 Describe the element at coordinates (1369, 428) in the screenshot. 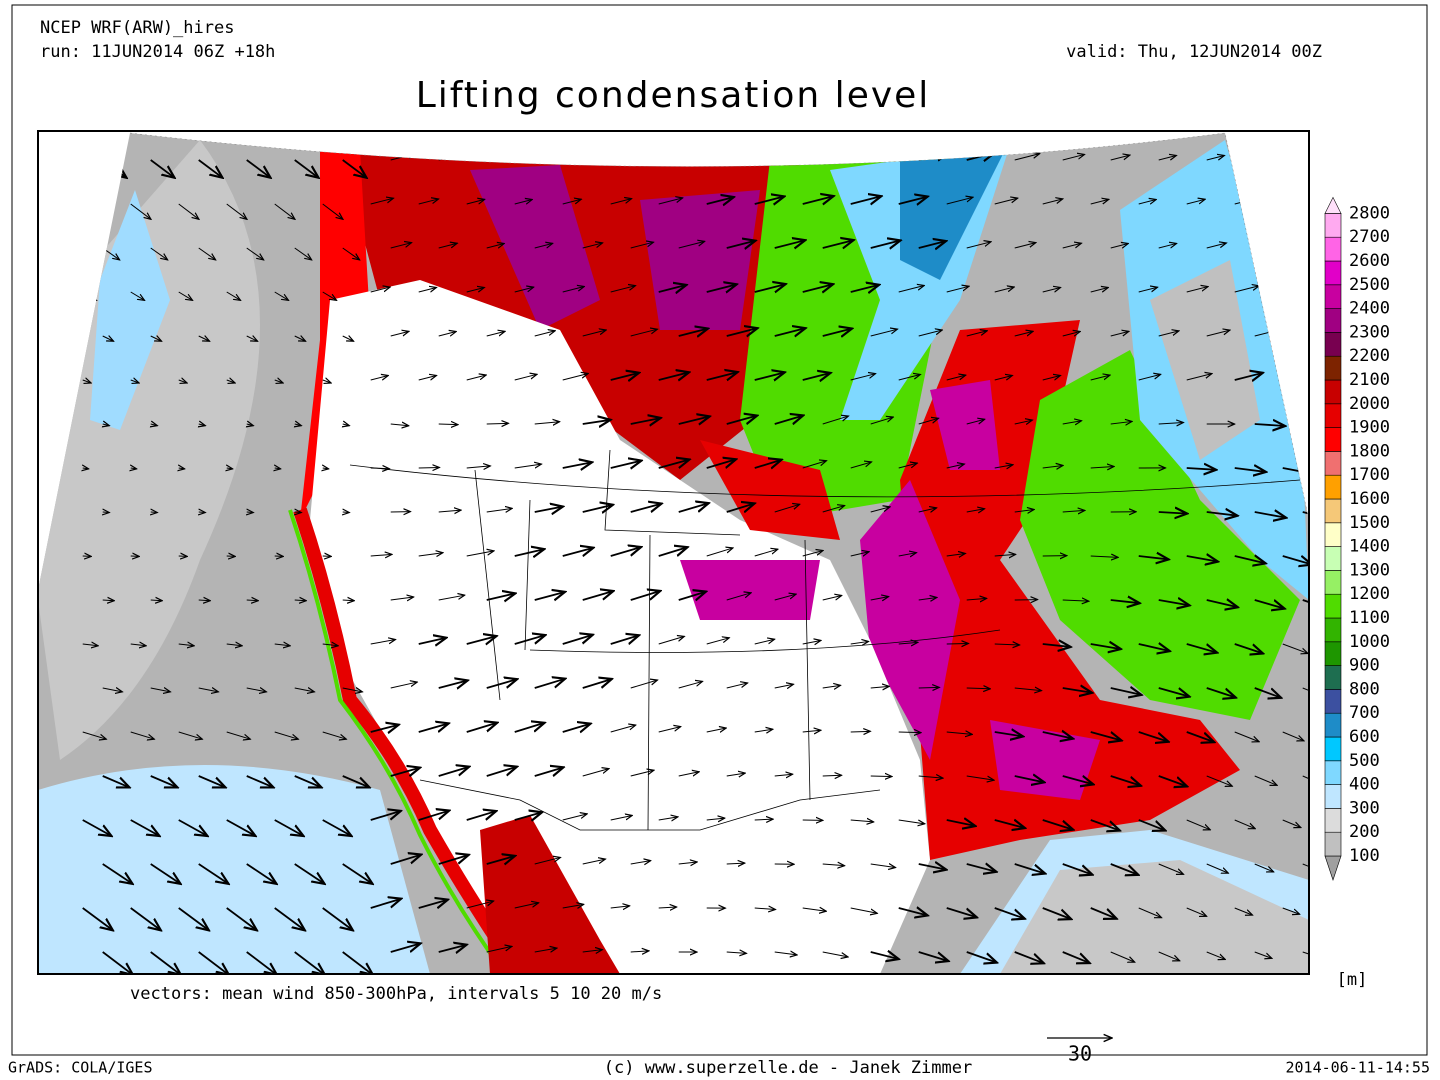

I see `colorbar-label: 1900` at that location.